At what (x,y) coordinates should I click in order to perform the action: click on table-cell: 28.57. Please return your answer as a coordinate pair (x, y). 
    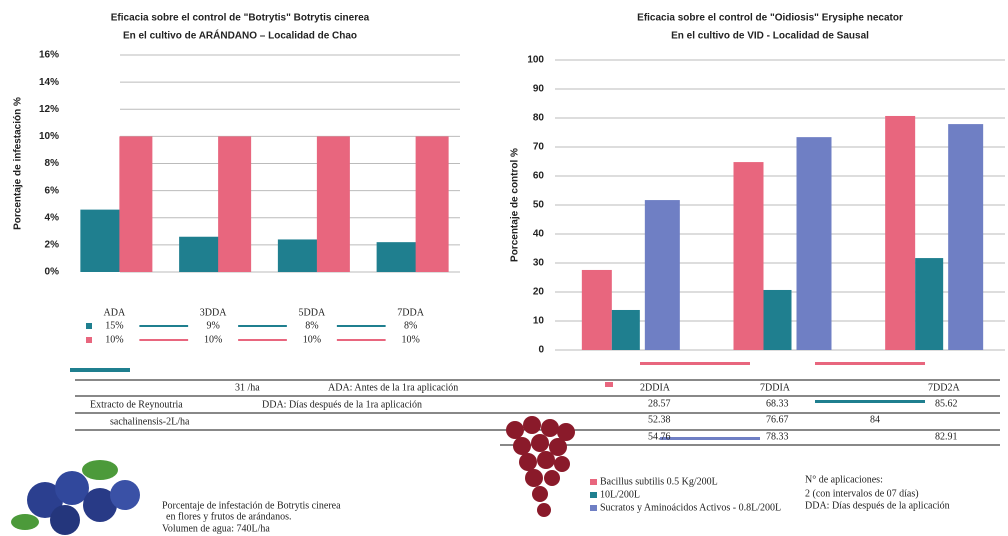
    Looking at the image, I should click on (659, 403).